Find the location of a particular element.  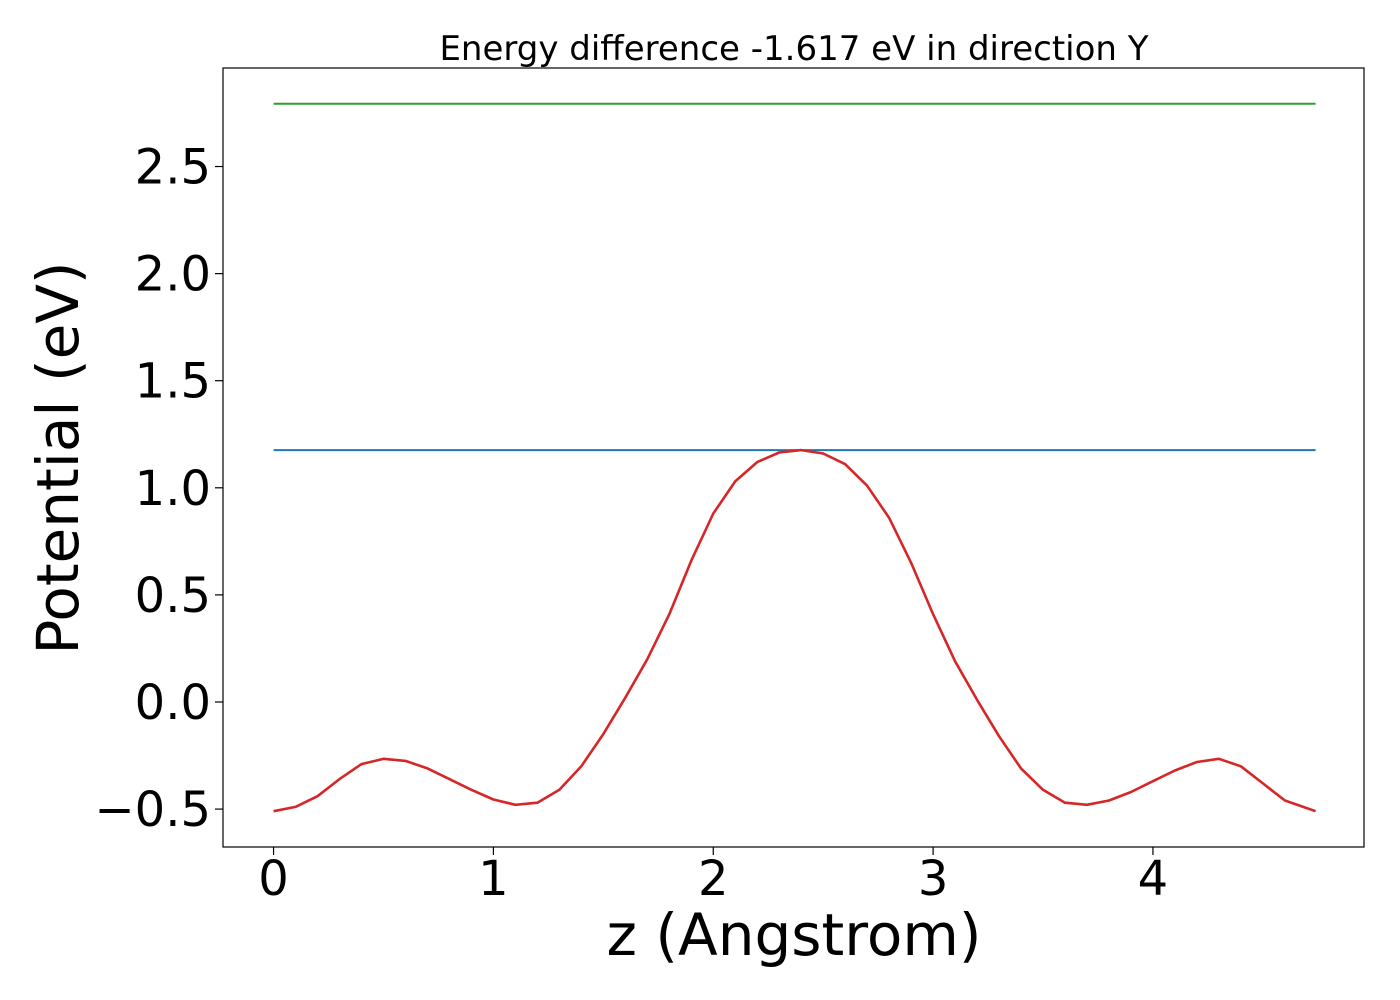

x-tick-label: 3 is located at coordinates (933, 879).